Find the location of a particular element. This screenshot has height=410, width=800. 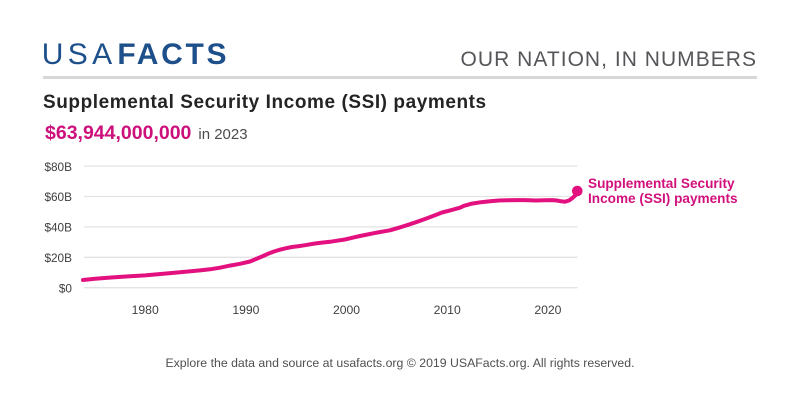

svg-text: $0 is located at coordinates (66, 288).